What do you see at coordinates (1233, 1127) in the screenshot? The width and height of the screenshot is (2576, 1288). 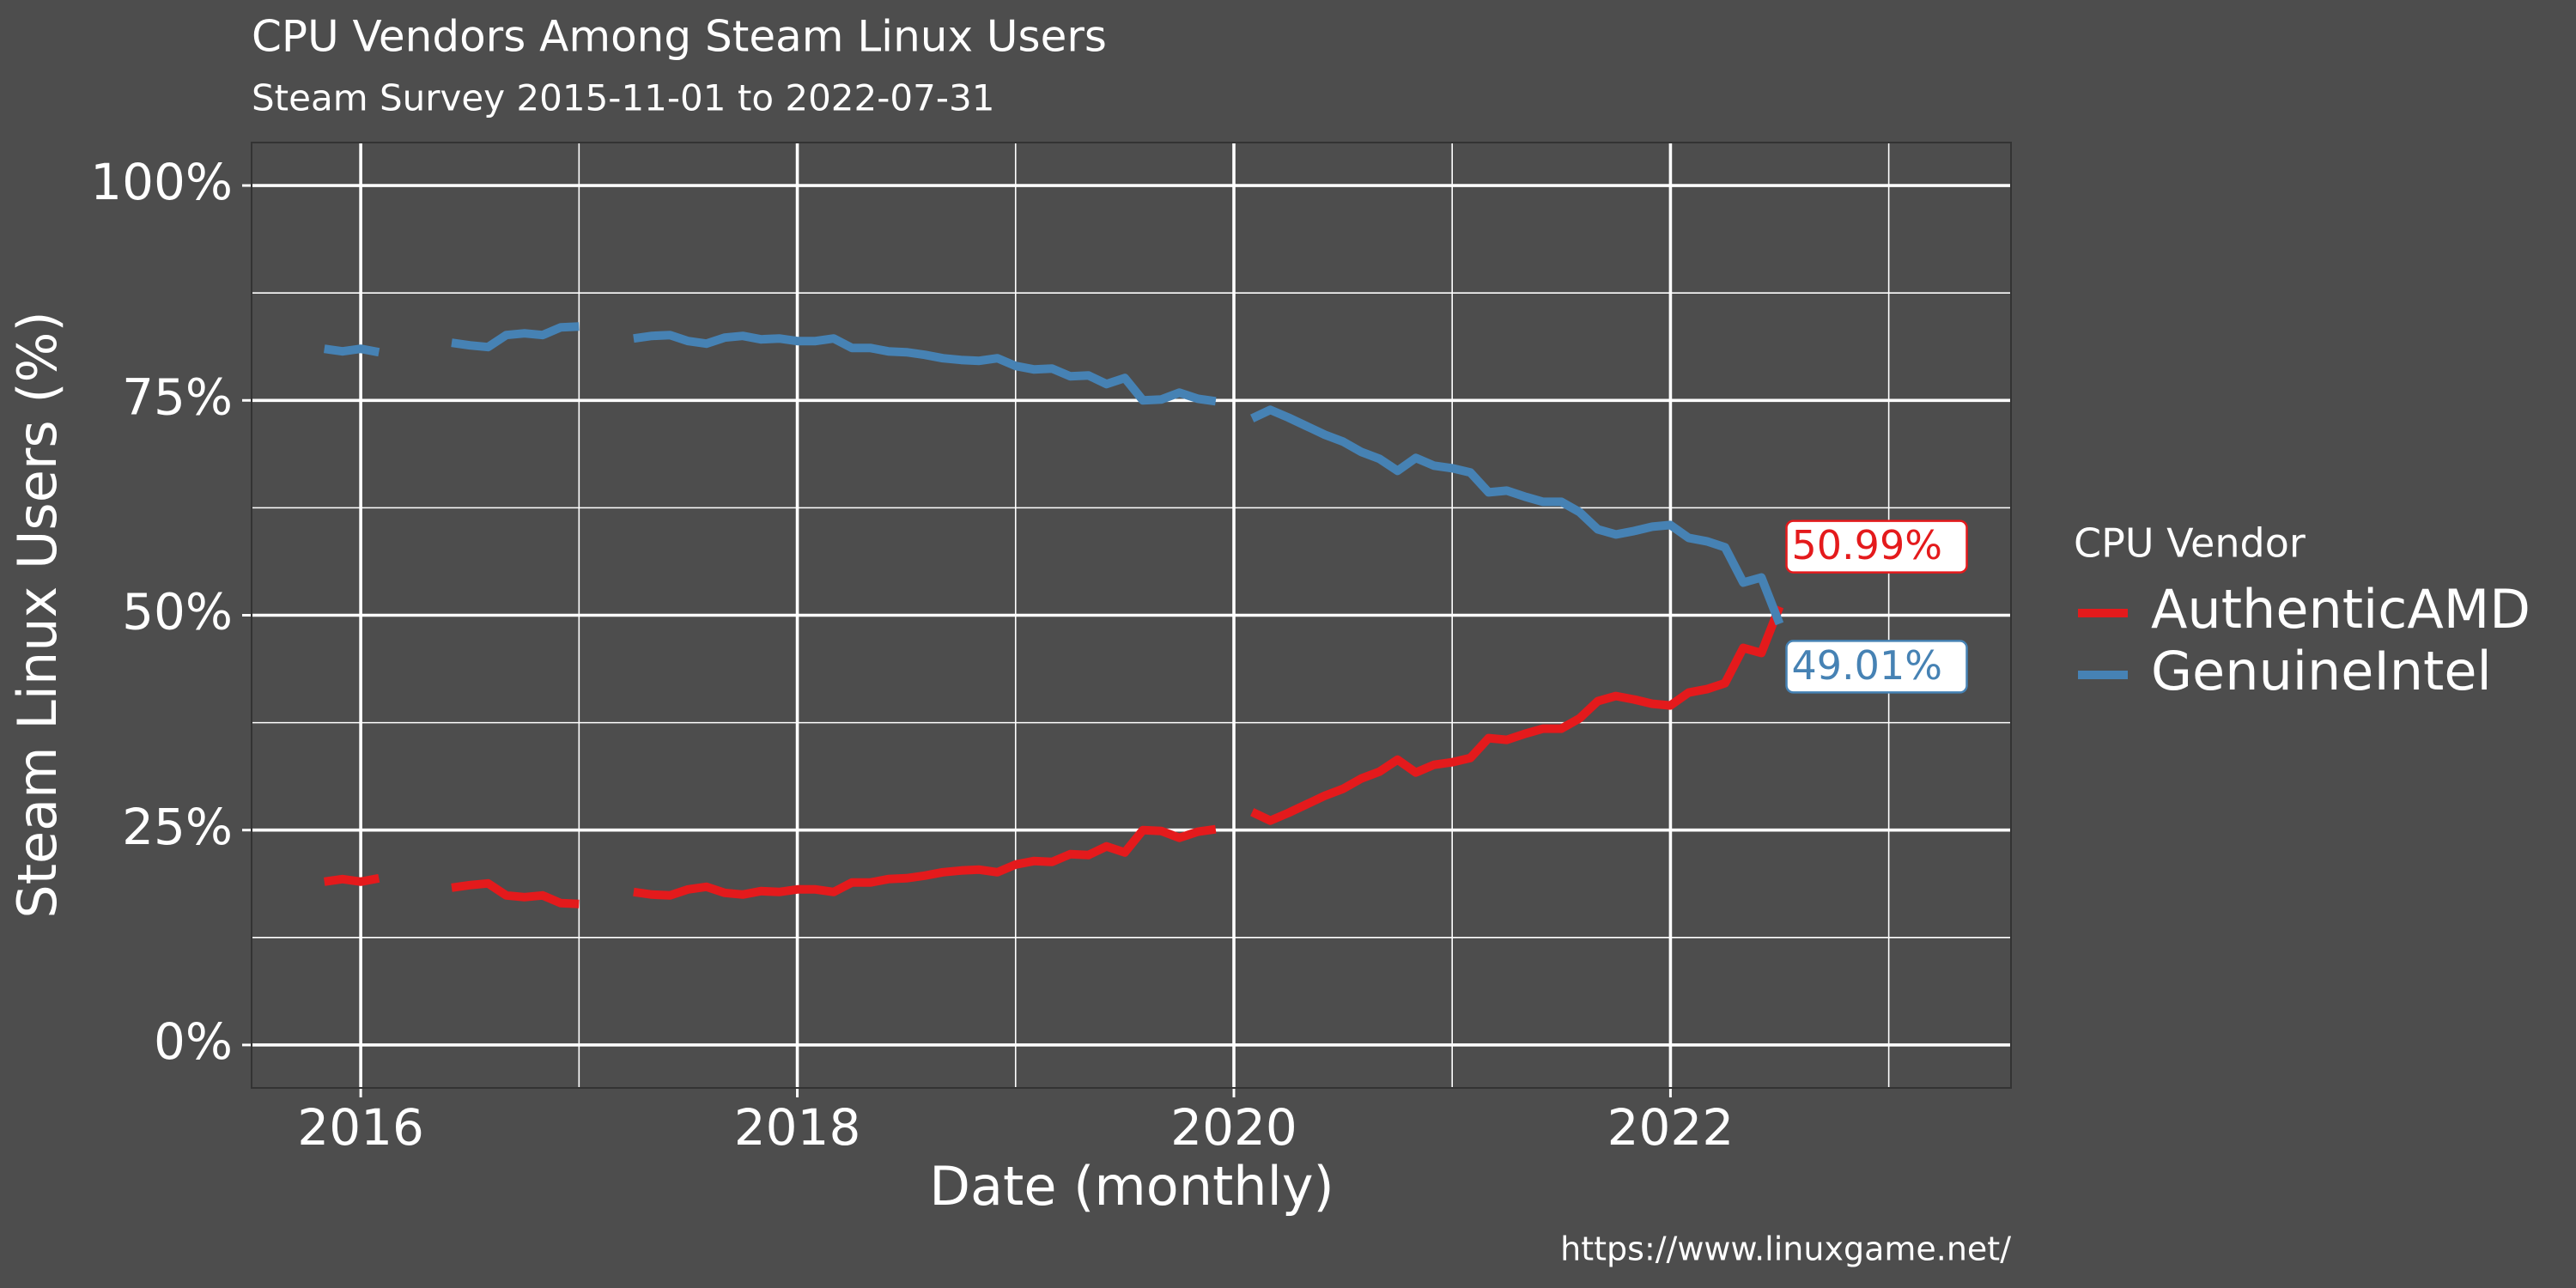 I see `x-tick-label: 2020` at bounding box center [1233, 1127].